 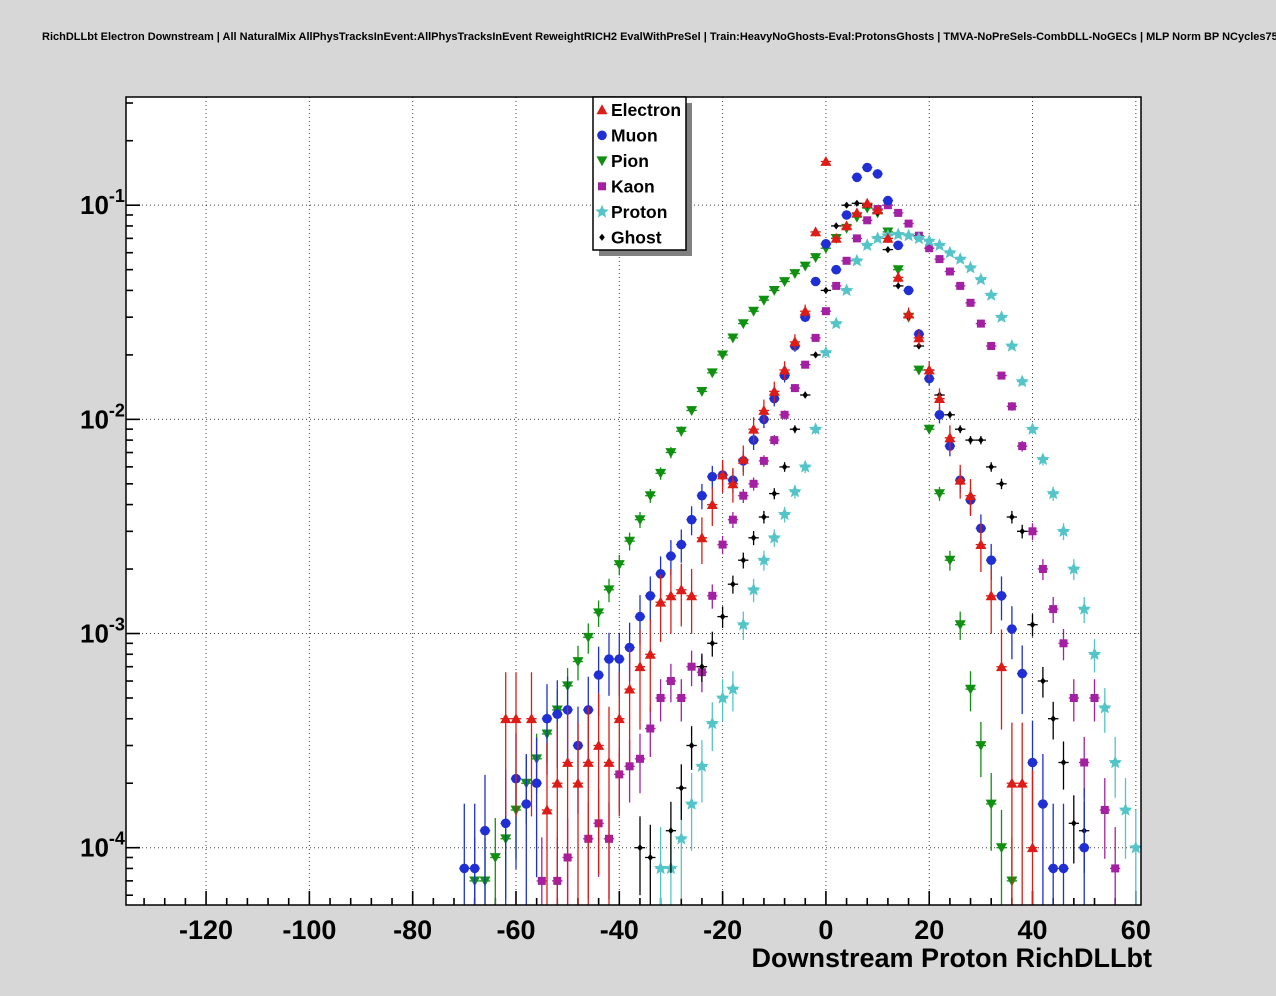 What do you see at coordinates (722, 930) in the screenshot?
I see `svg-text: -20` at bounding box center [722, 930].